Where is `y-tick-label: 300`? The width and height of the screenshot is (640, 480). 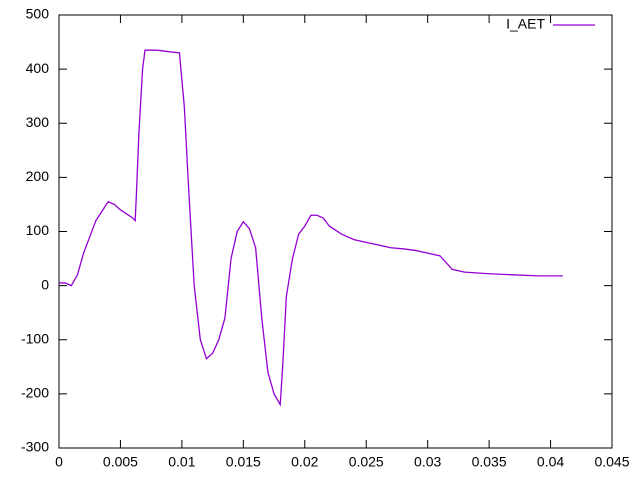
y-tick-label: 300 is located at coordinates (38, 122).